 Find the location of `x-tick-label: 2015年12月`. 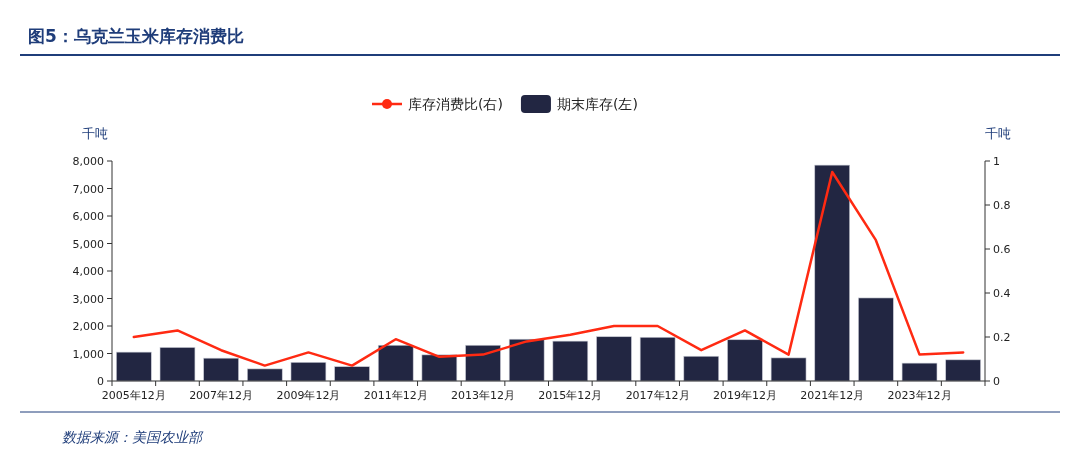

x-tick-label: 2015年12月 is located at coordinates (570, 395).